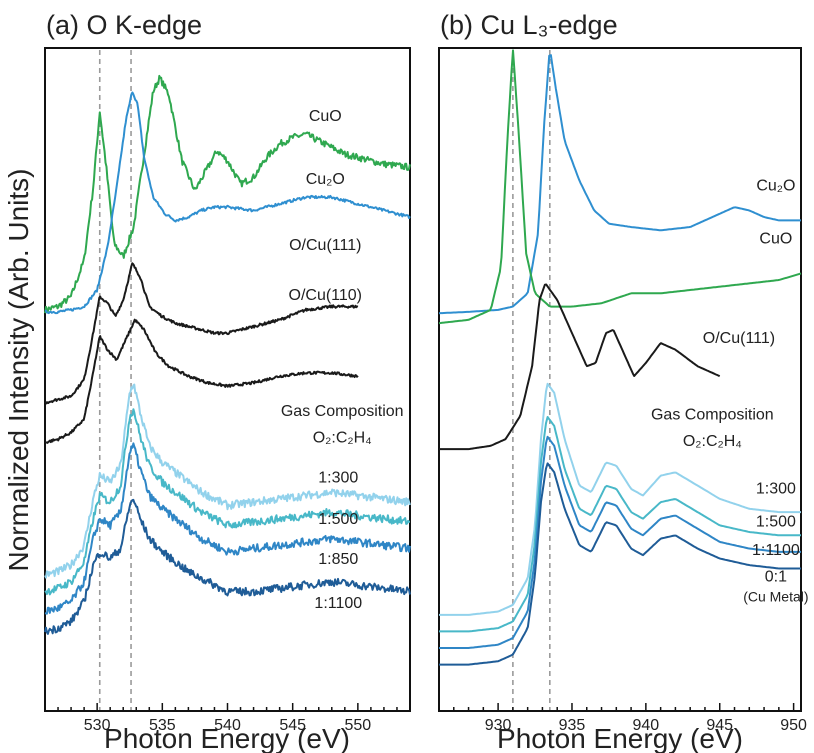 Image resolution: width=814 pixels, height=753 pixels. Describe the element at coordinates (326, 295) in the screenshot. I see `series-label-a-o-cu-110: O/Cu(110)` at that location.